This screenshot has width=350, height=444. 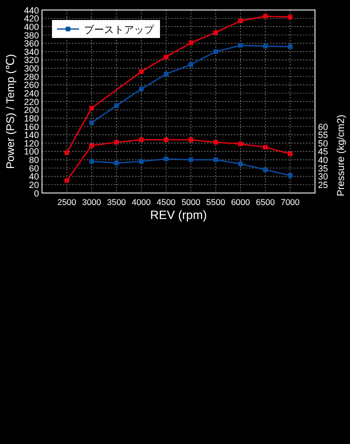 I want to click on y-tick-label: 300, so click(x=31, y=69).